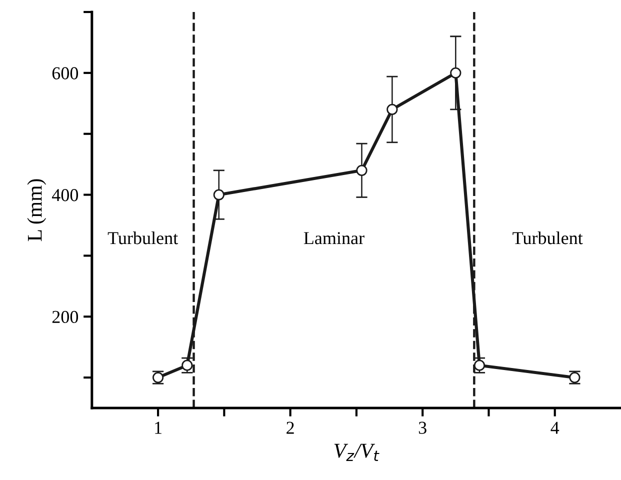  I want to click on y-axis-title: L (mm), so click(36, 210).